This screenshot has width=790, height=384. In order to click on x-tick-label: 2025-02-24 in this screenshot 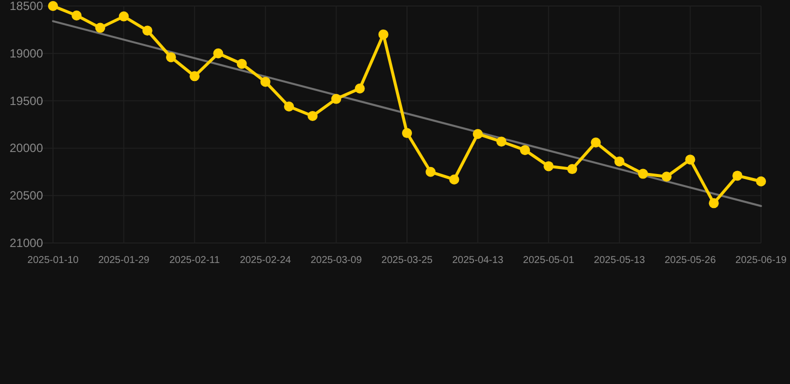, I will do `click(266, 260)`.